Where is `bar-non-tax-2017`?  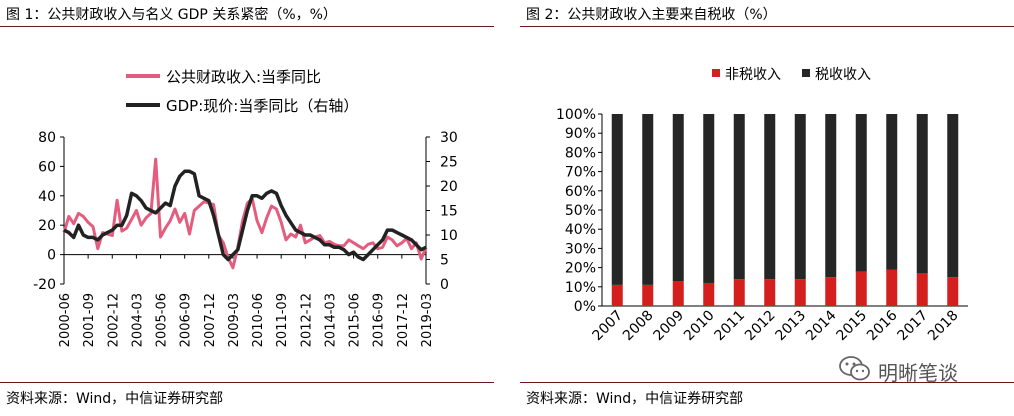
bar-non-tax-2017 is located at coordinates (922, 289).